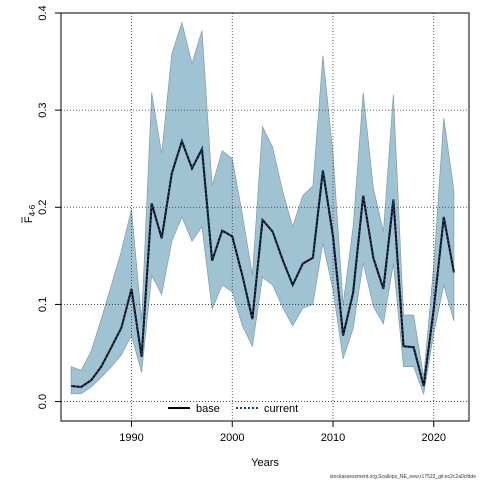  Describe the element at coordinates (265, 463) in the screenshot. I see `x-axis-title: Years` at that location.